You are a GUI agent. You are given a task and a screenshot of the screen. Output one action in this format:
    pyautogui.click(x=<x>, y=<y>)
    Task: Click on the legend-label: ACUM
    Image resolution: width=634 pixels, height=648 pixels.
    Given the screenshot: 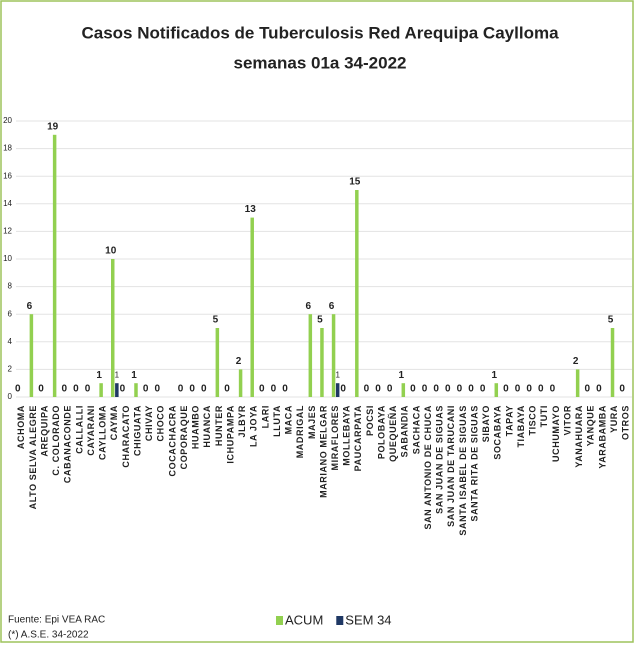 What is the action you would take?
    pyautogui.click(x=304, y=619)
    